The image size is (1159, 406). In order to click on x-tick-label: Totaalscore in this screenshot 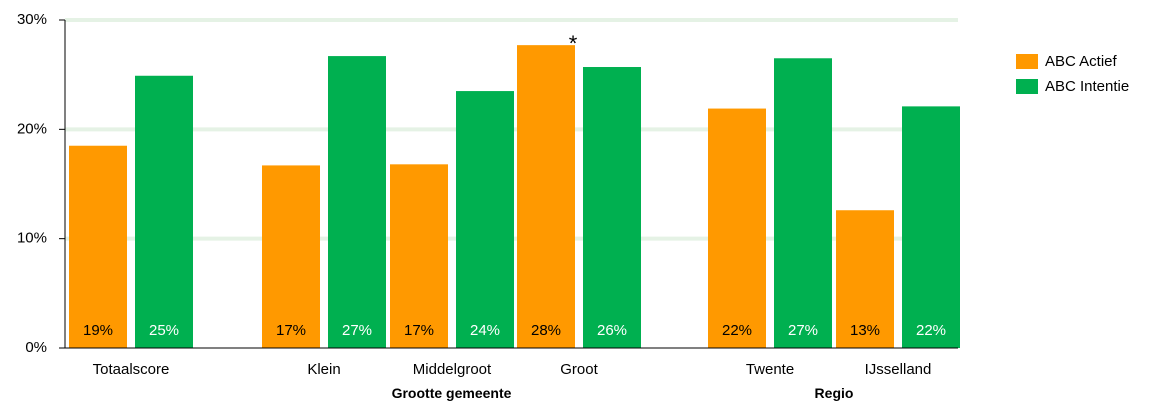, I will do `click(131, 369)`.